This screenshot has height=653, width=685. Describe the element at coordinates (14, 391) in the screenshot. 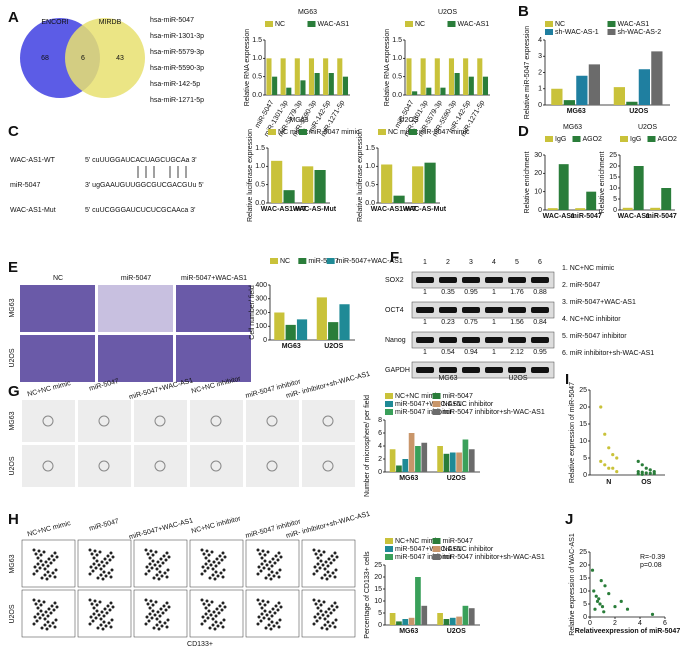

I see `panel-letter: G` at that location.